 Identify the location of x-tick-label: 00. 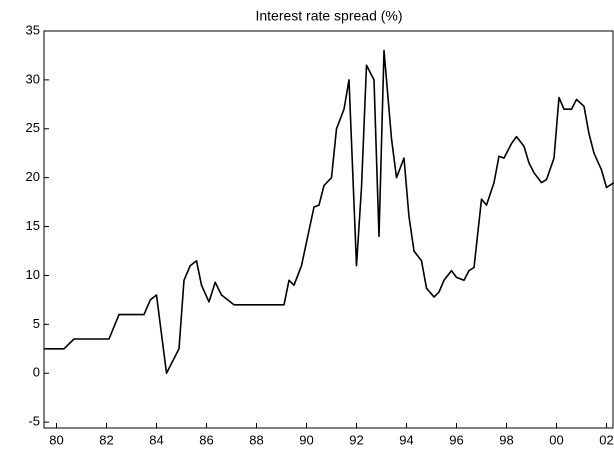
(556, 439).